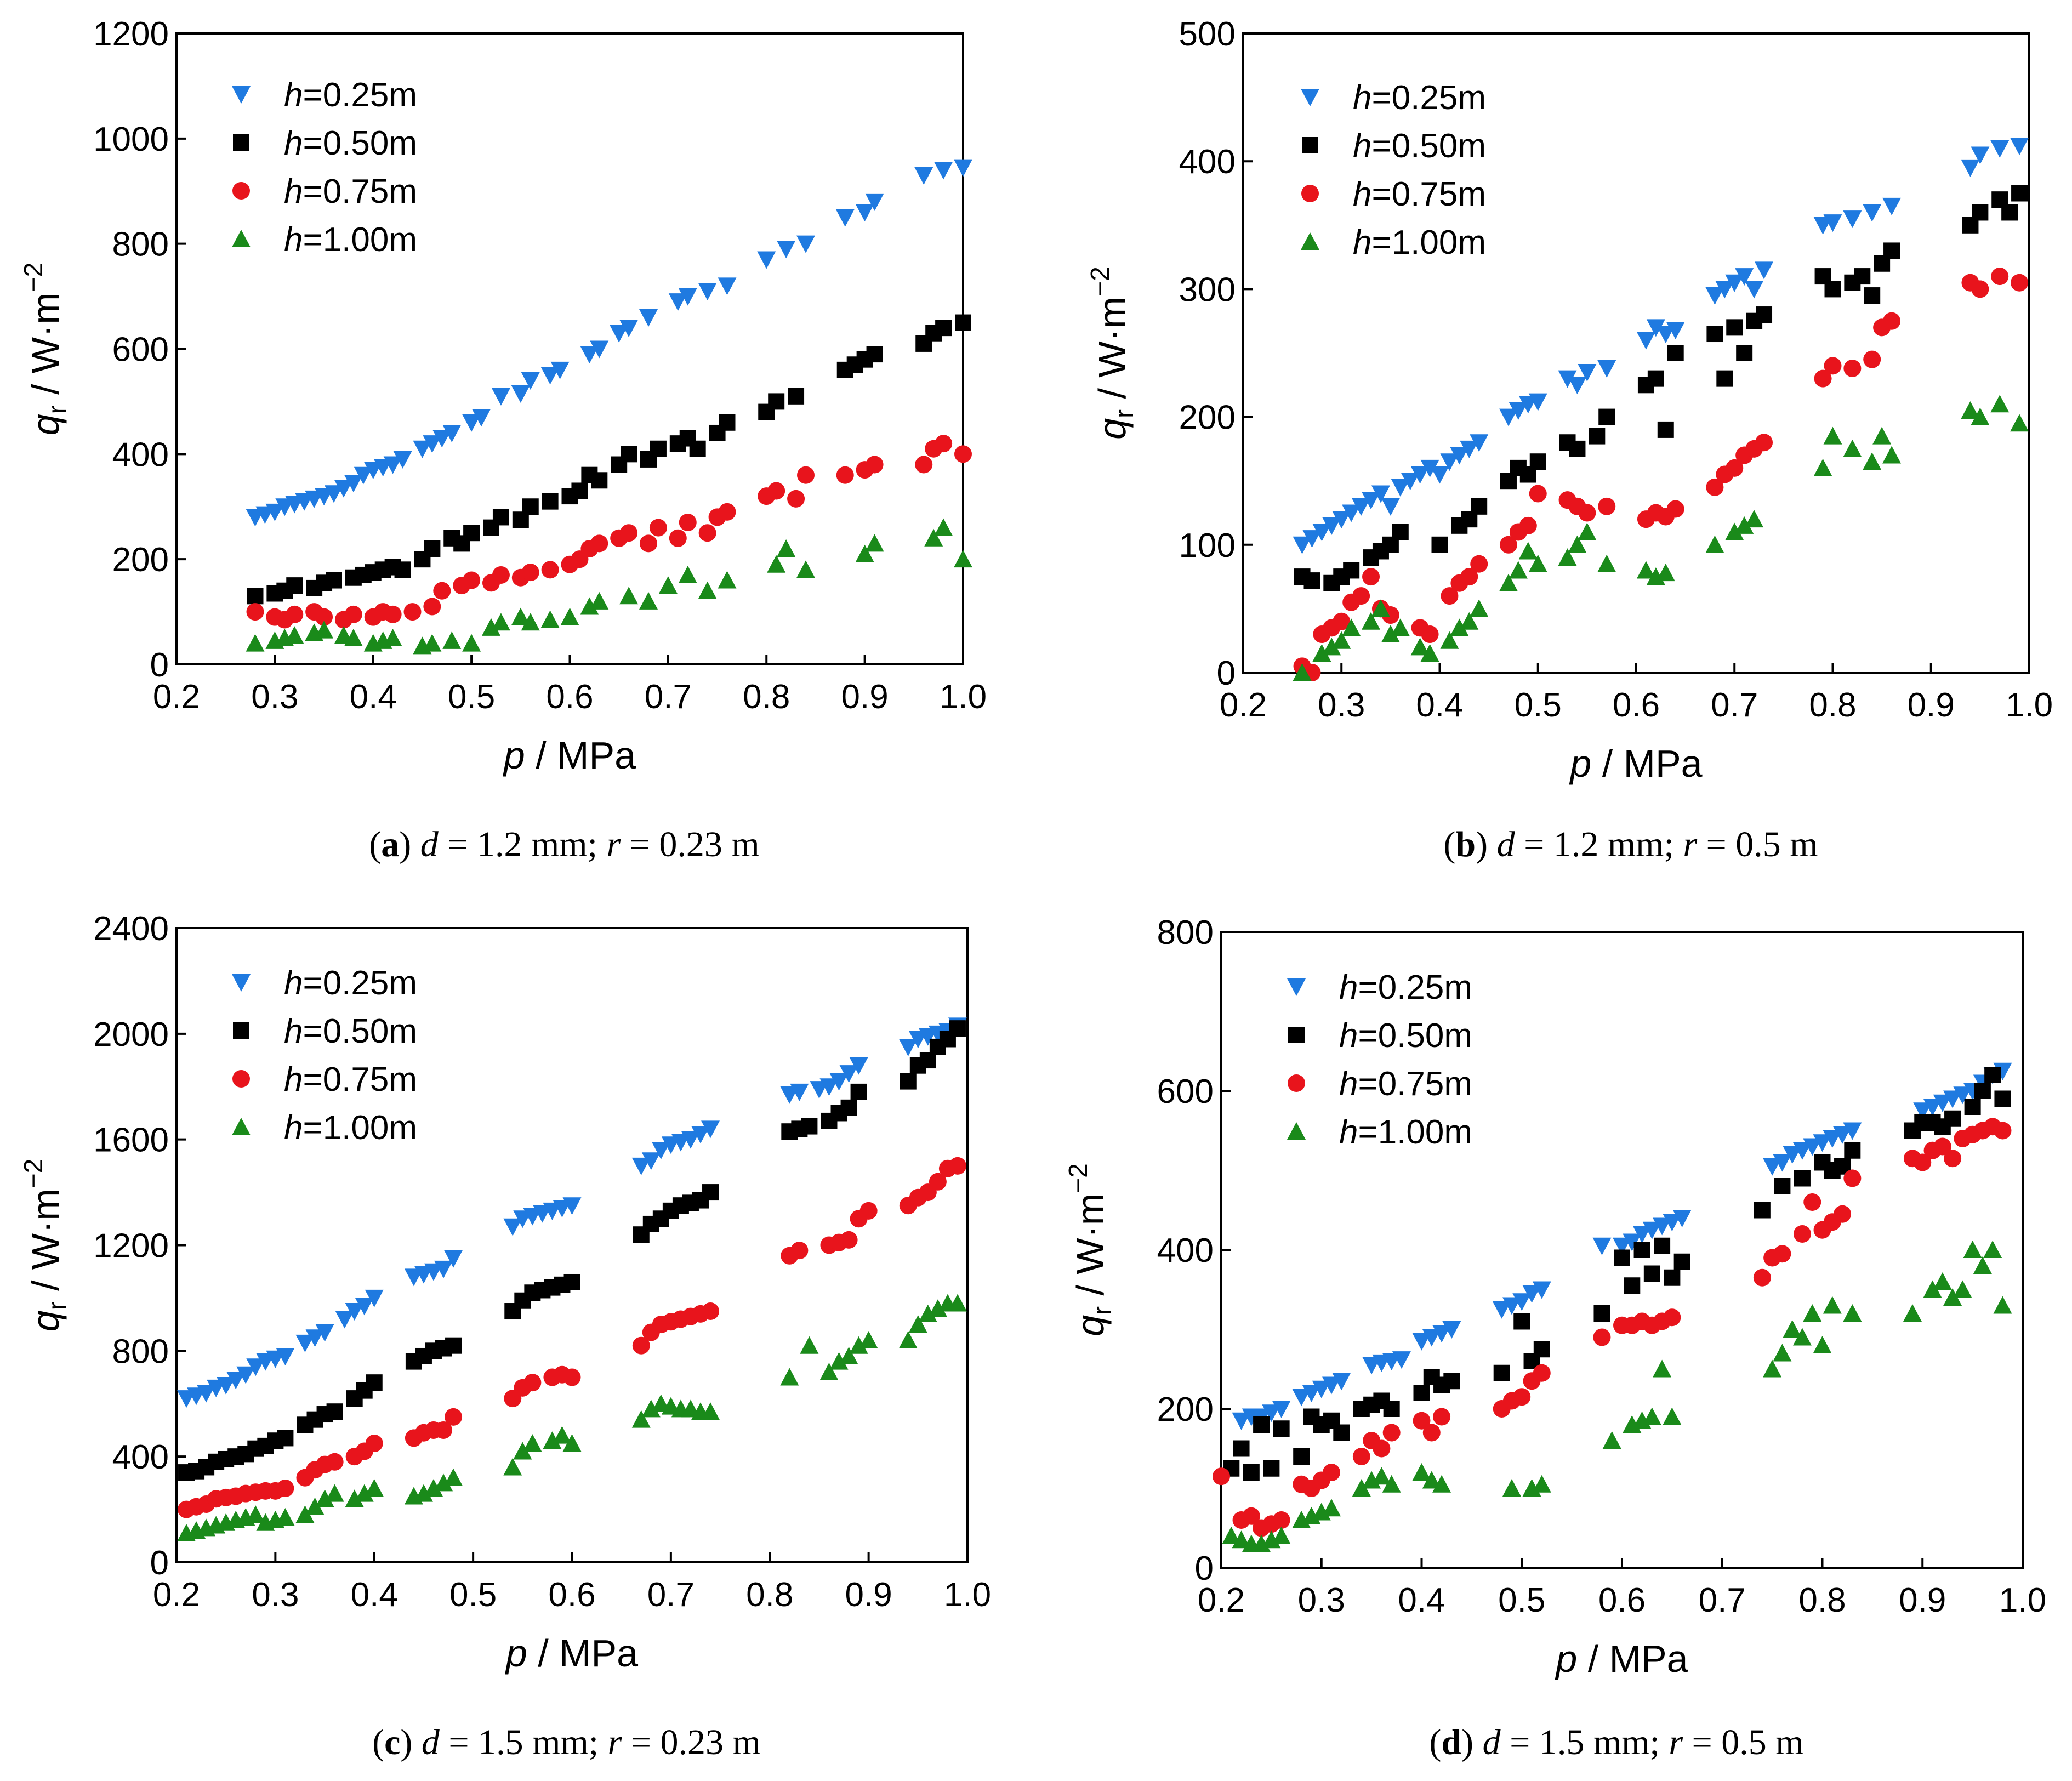 Image resolution: width=2072 pixels, height=1781 pixels. I want to click on y-tick-label: 2000, so click(131, 1035).